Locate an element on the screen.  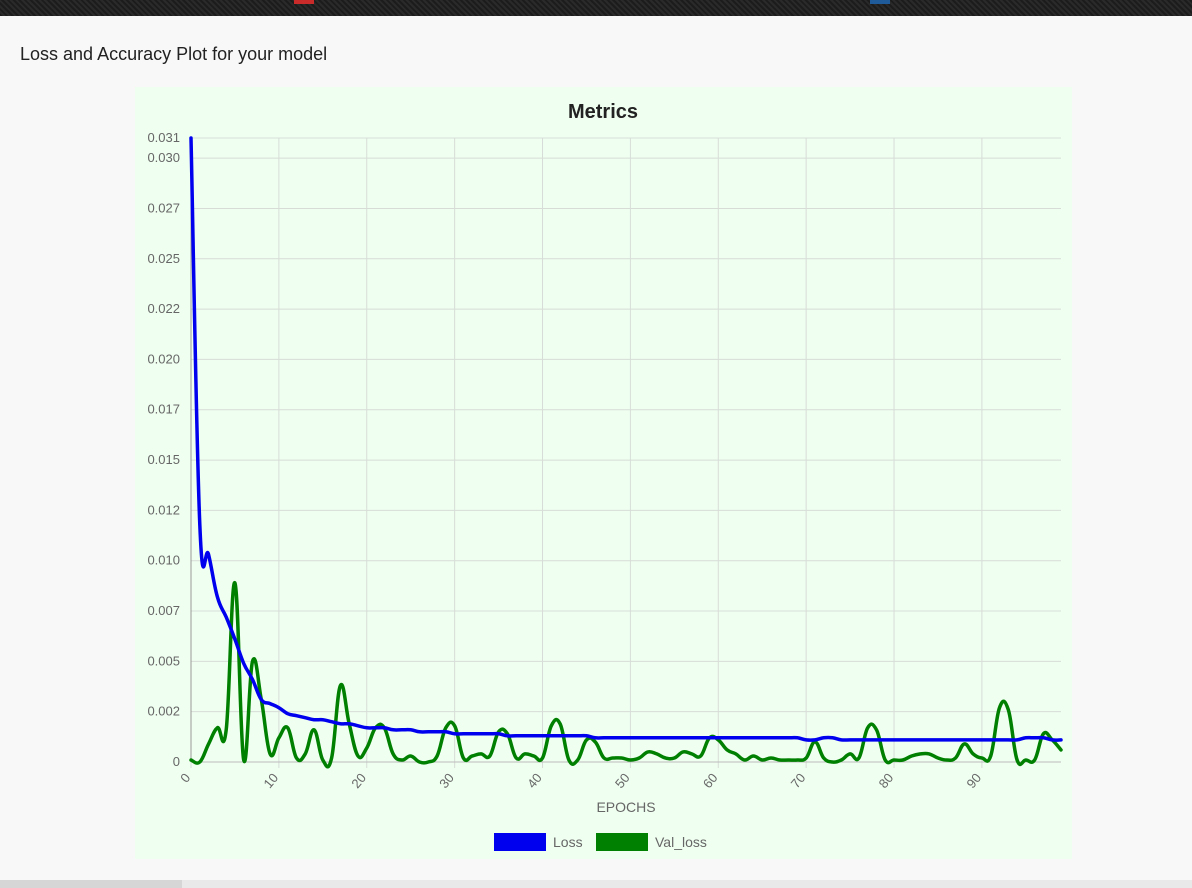
x-tick-label: 70 is located at coordinates (798, 780).